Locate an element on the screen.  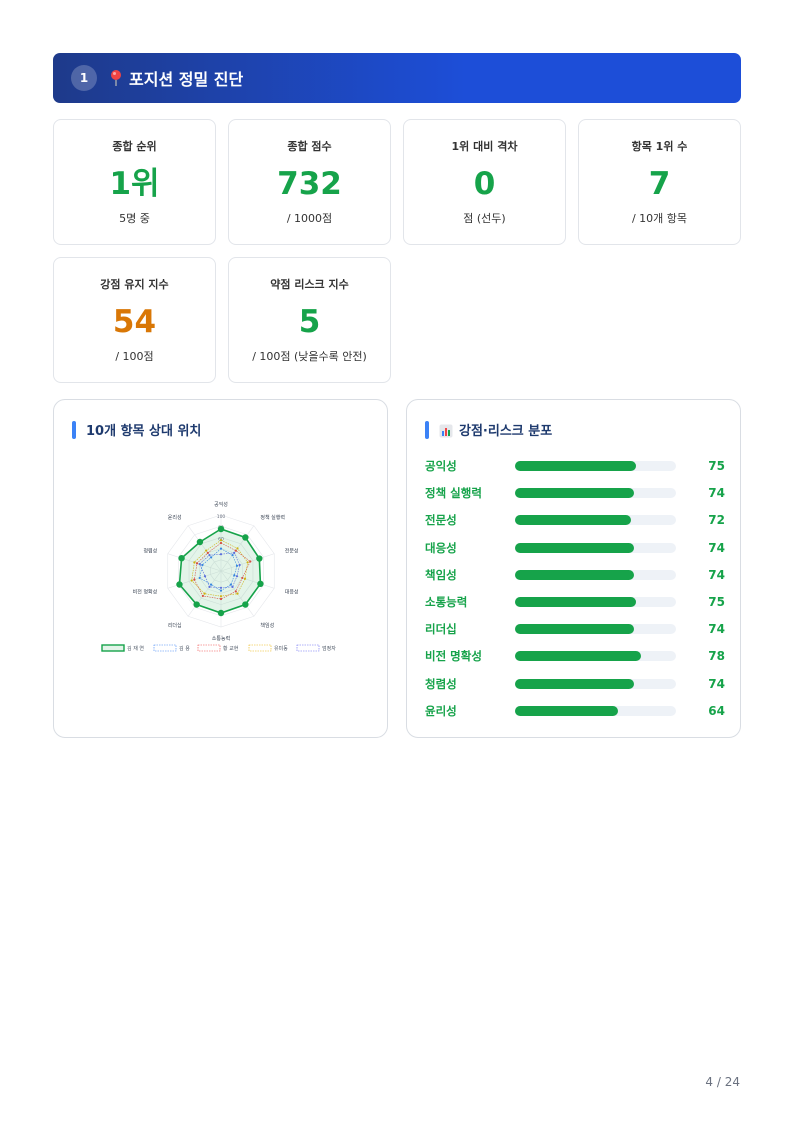
distribution-label: 윤리성 is located at coordinates (441, 710).